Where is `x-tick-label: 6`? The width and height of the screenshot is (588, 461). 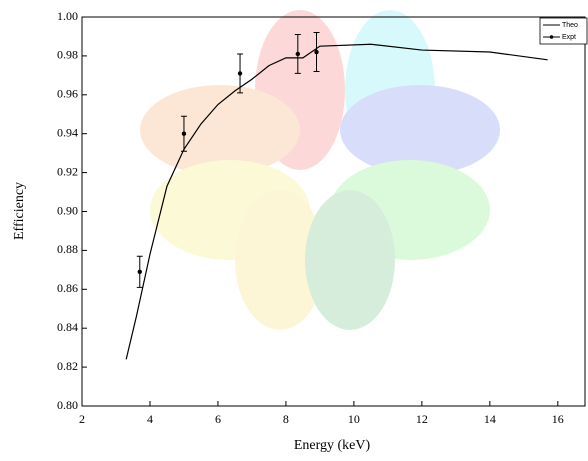 x-tick-label: 6 is located at coordinates (218, 419).